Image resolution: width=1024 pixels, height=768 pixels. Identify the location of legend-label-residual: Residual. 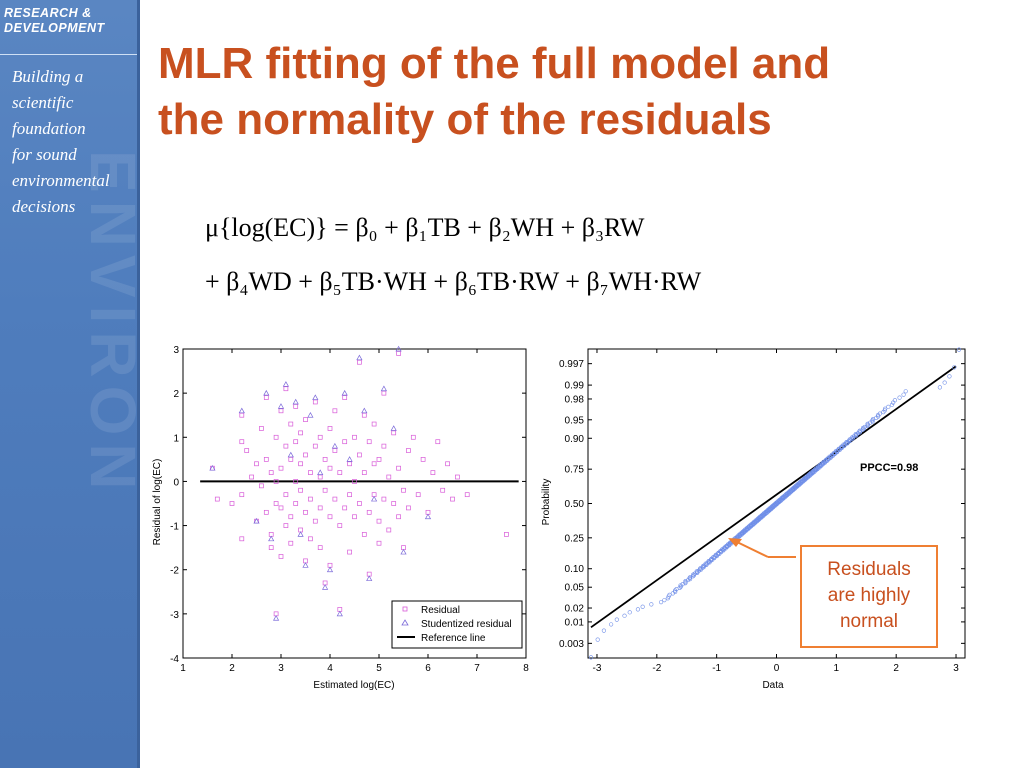
(440, 610).